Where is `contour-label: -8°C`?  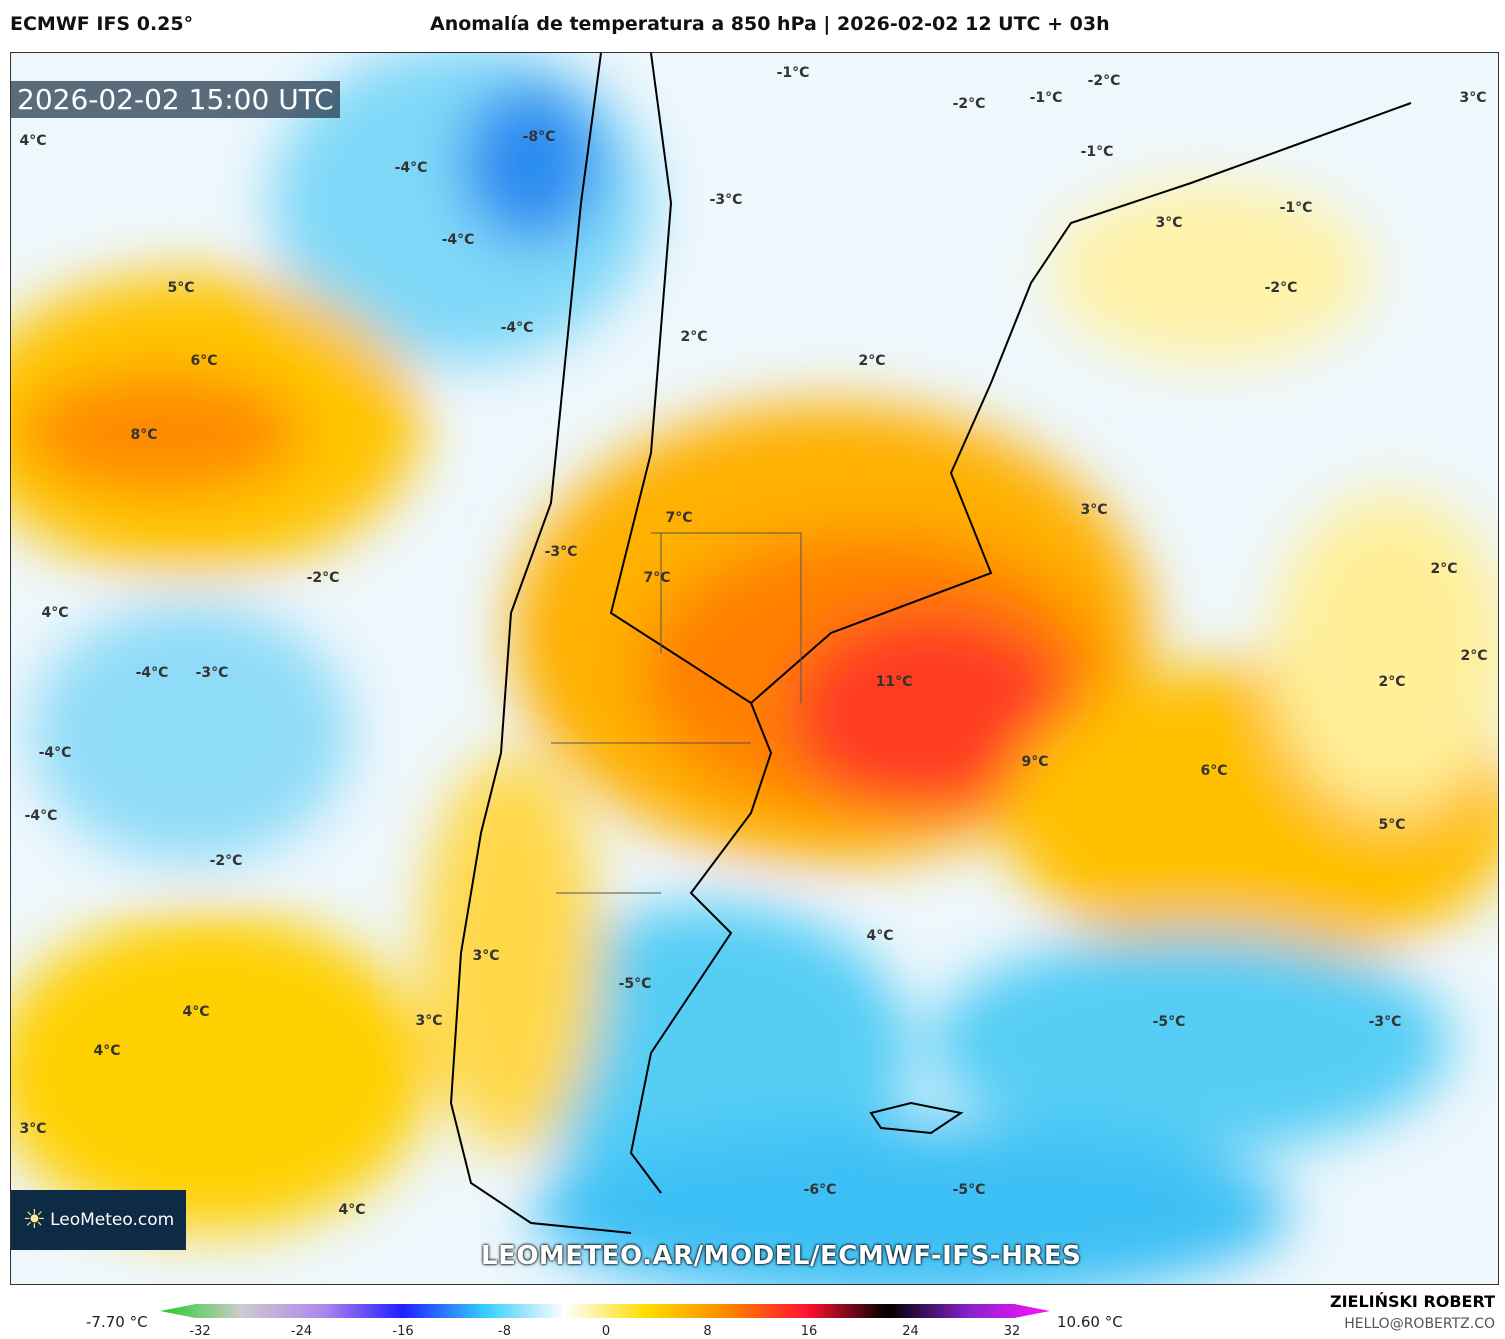 contour-label: -8°C is located at coordinates (539, 137).